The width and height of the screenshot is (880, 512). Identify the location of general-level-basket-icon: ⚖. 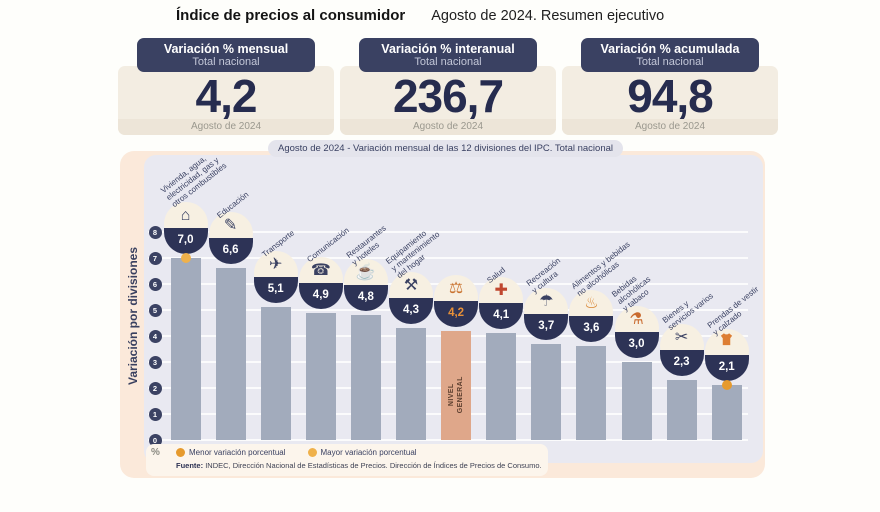
(456, 288).